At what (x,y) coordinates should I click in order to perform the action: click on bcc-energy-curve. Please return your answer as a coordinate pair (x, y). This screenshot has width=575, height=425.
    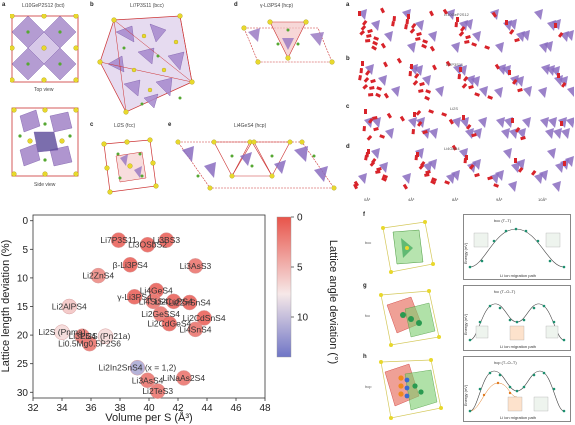
    Looking at the image, I should click on (517, 248).